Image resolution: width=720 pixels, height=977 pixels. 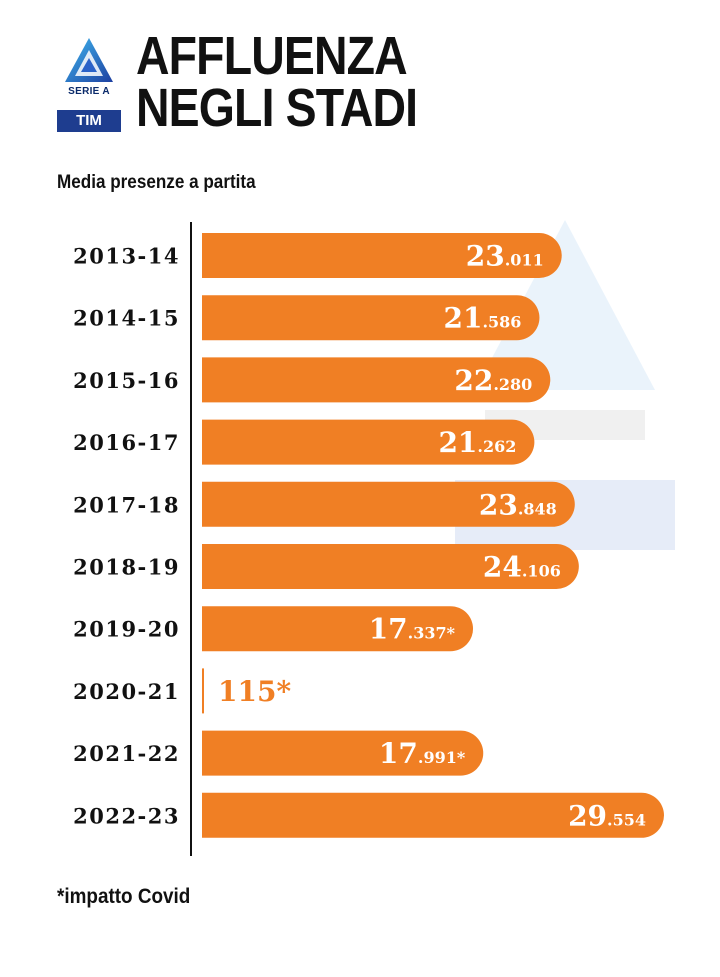 I want to click on y-axis-line, so click(x=191, y=539).